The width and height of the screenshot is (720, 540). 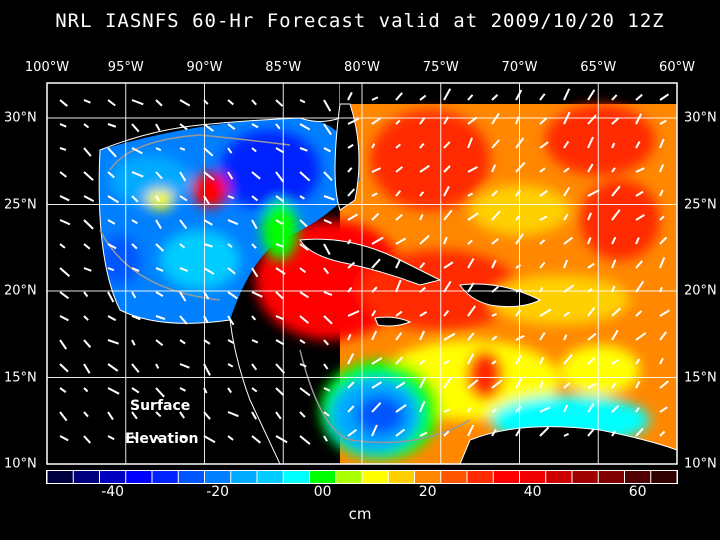 What do you see at coordinates (362, 477) in the screenshot?
I see `colorbar` at bounding box center [362, 477].